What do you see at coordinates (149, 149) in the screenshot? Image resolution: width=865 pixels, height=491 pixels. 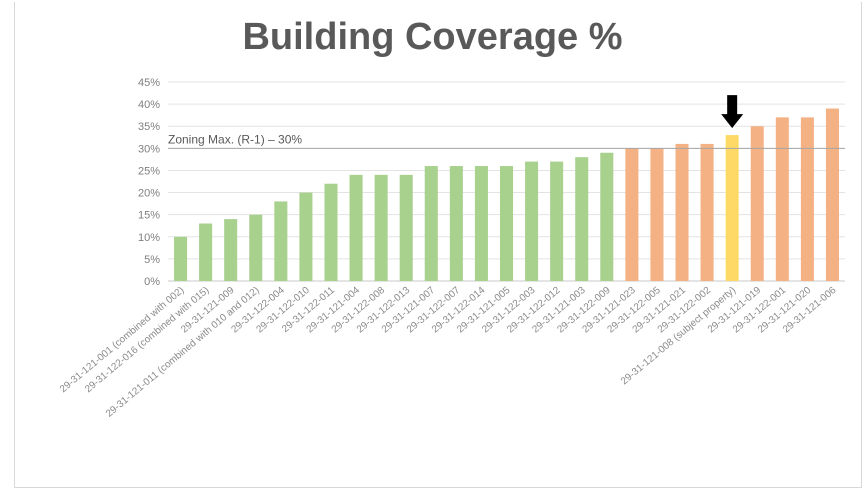 I see `y-tick-label: 30%` at bounding box center [149, 149].